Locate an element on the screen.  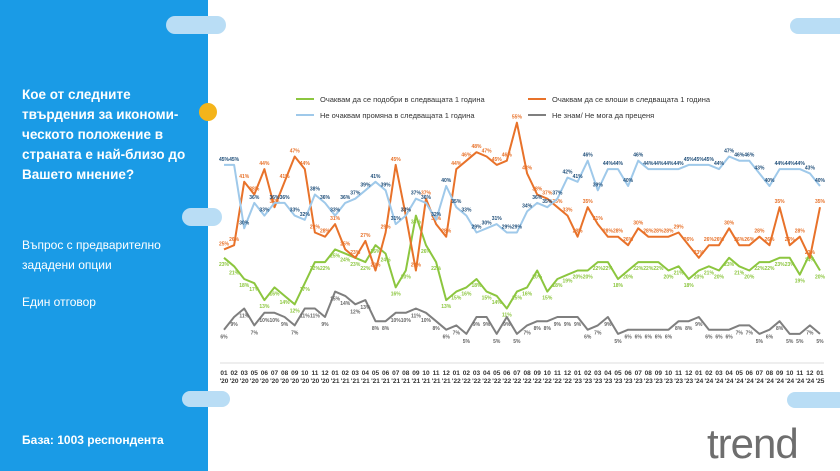
data-label: 39% is located at coordinates (386, 185).